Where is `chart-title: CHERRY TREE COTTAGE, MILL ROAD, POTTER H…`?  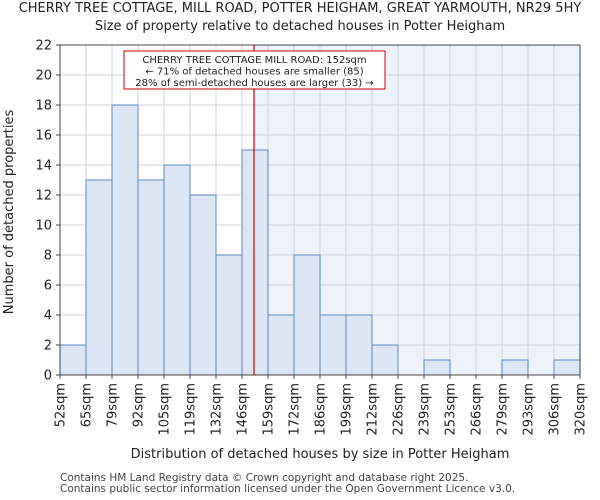
chart-title: CHERRY TREE COTTAGE, MILL ROAD, POTTER H… is located at coordinates (300, 8).